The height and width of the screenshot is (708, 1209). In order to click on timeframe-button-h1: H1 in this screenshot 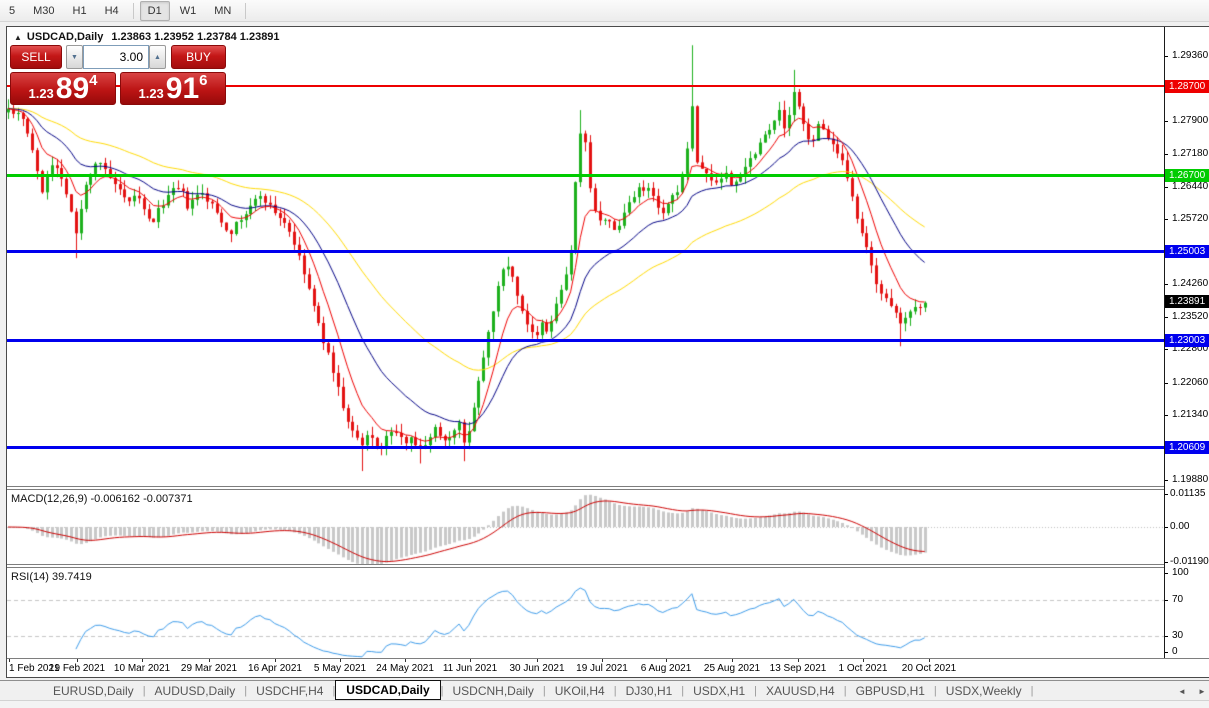, I will do `click(79, 10)`.